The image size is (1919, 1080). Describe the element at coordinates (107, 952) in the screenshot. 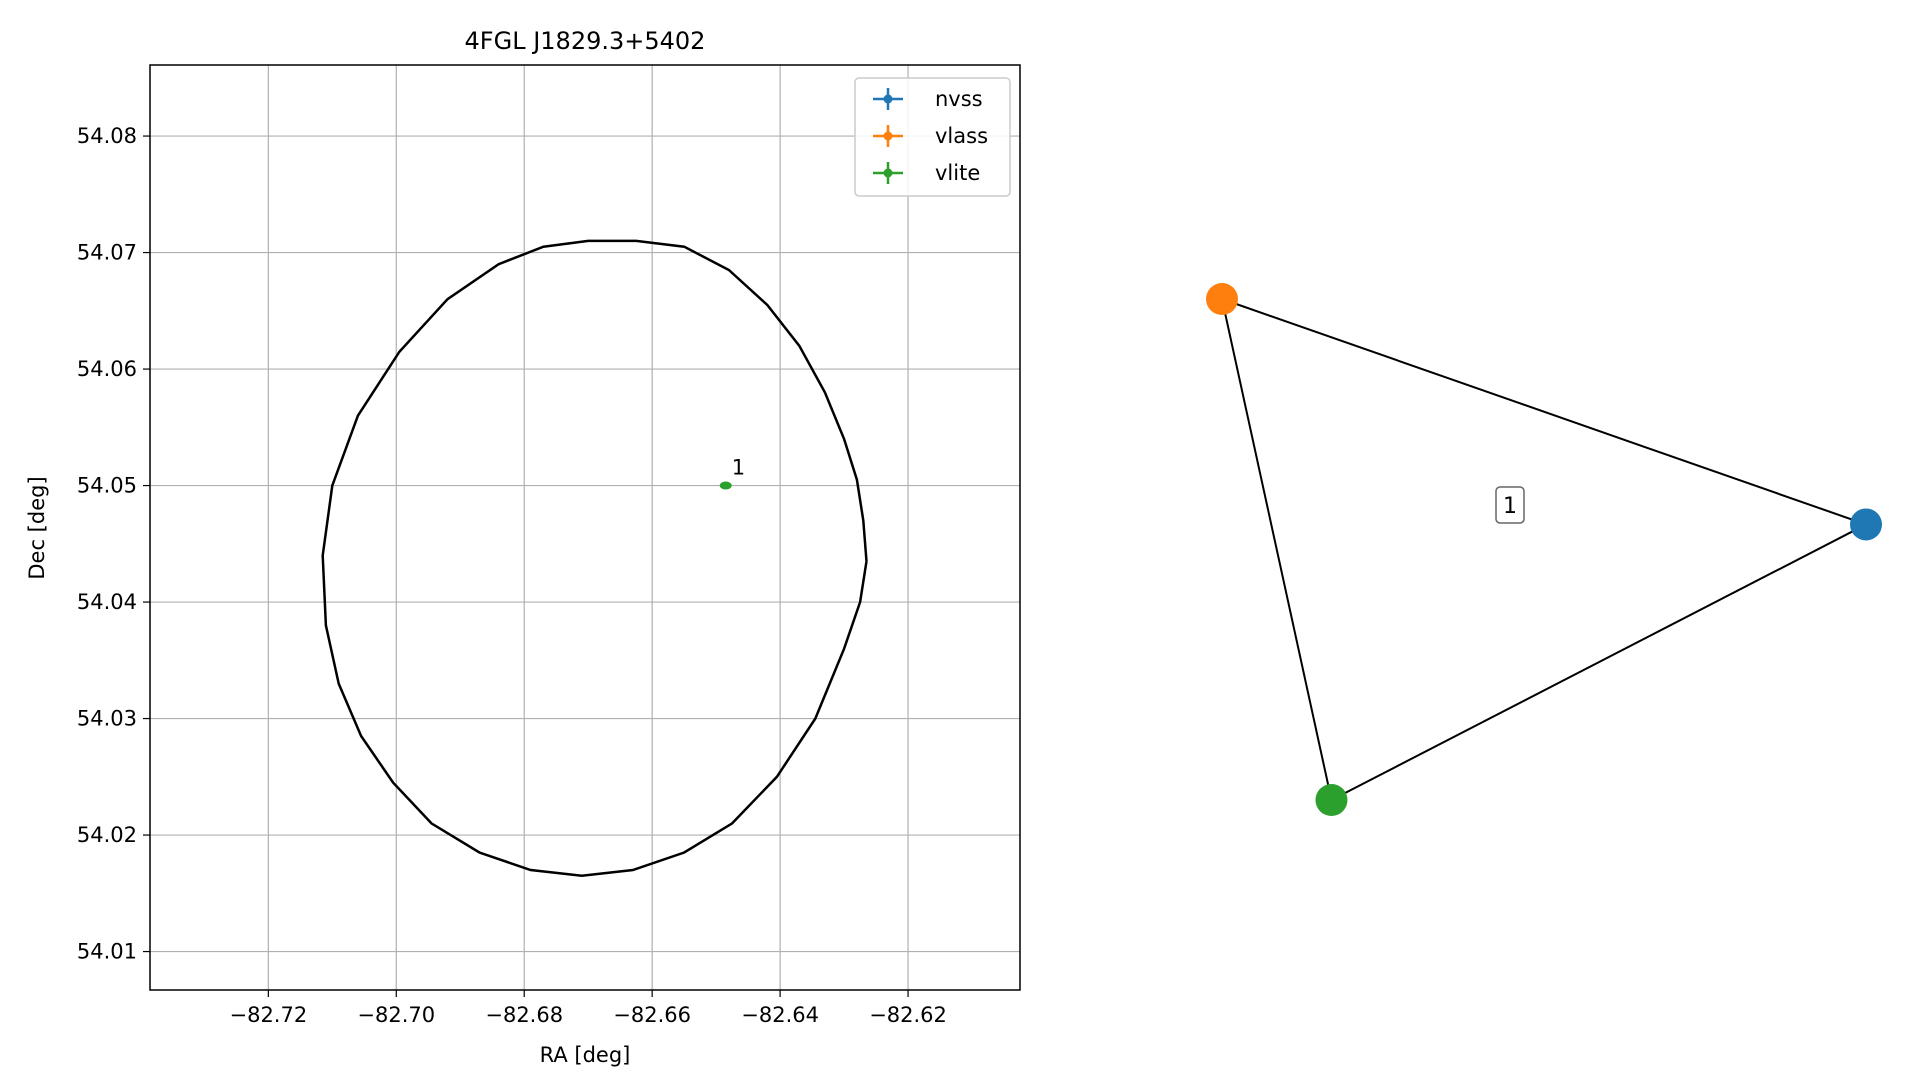

I see `y-tick-label: 54.01` at that location.